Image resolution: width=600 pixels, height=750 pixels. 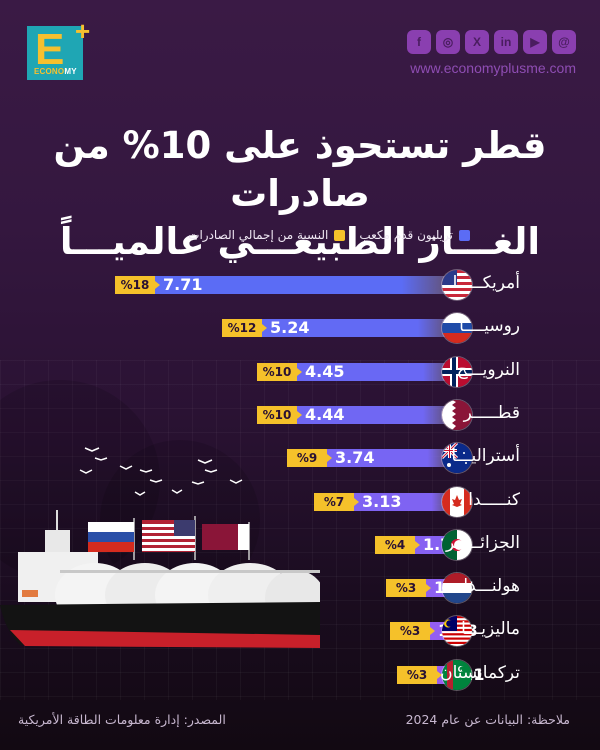 What do you see at coordinates (122, 719) in the screenshot?
I see `footer-source: المصدر: إدارة معلومات الطاقة الأمريكية` at bounding box center [122, 719].